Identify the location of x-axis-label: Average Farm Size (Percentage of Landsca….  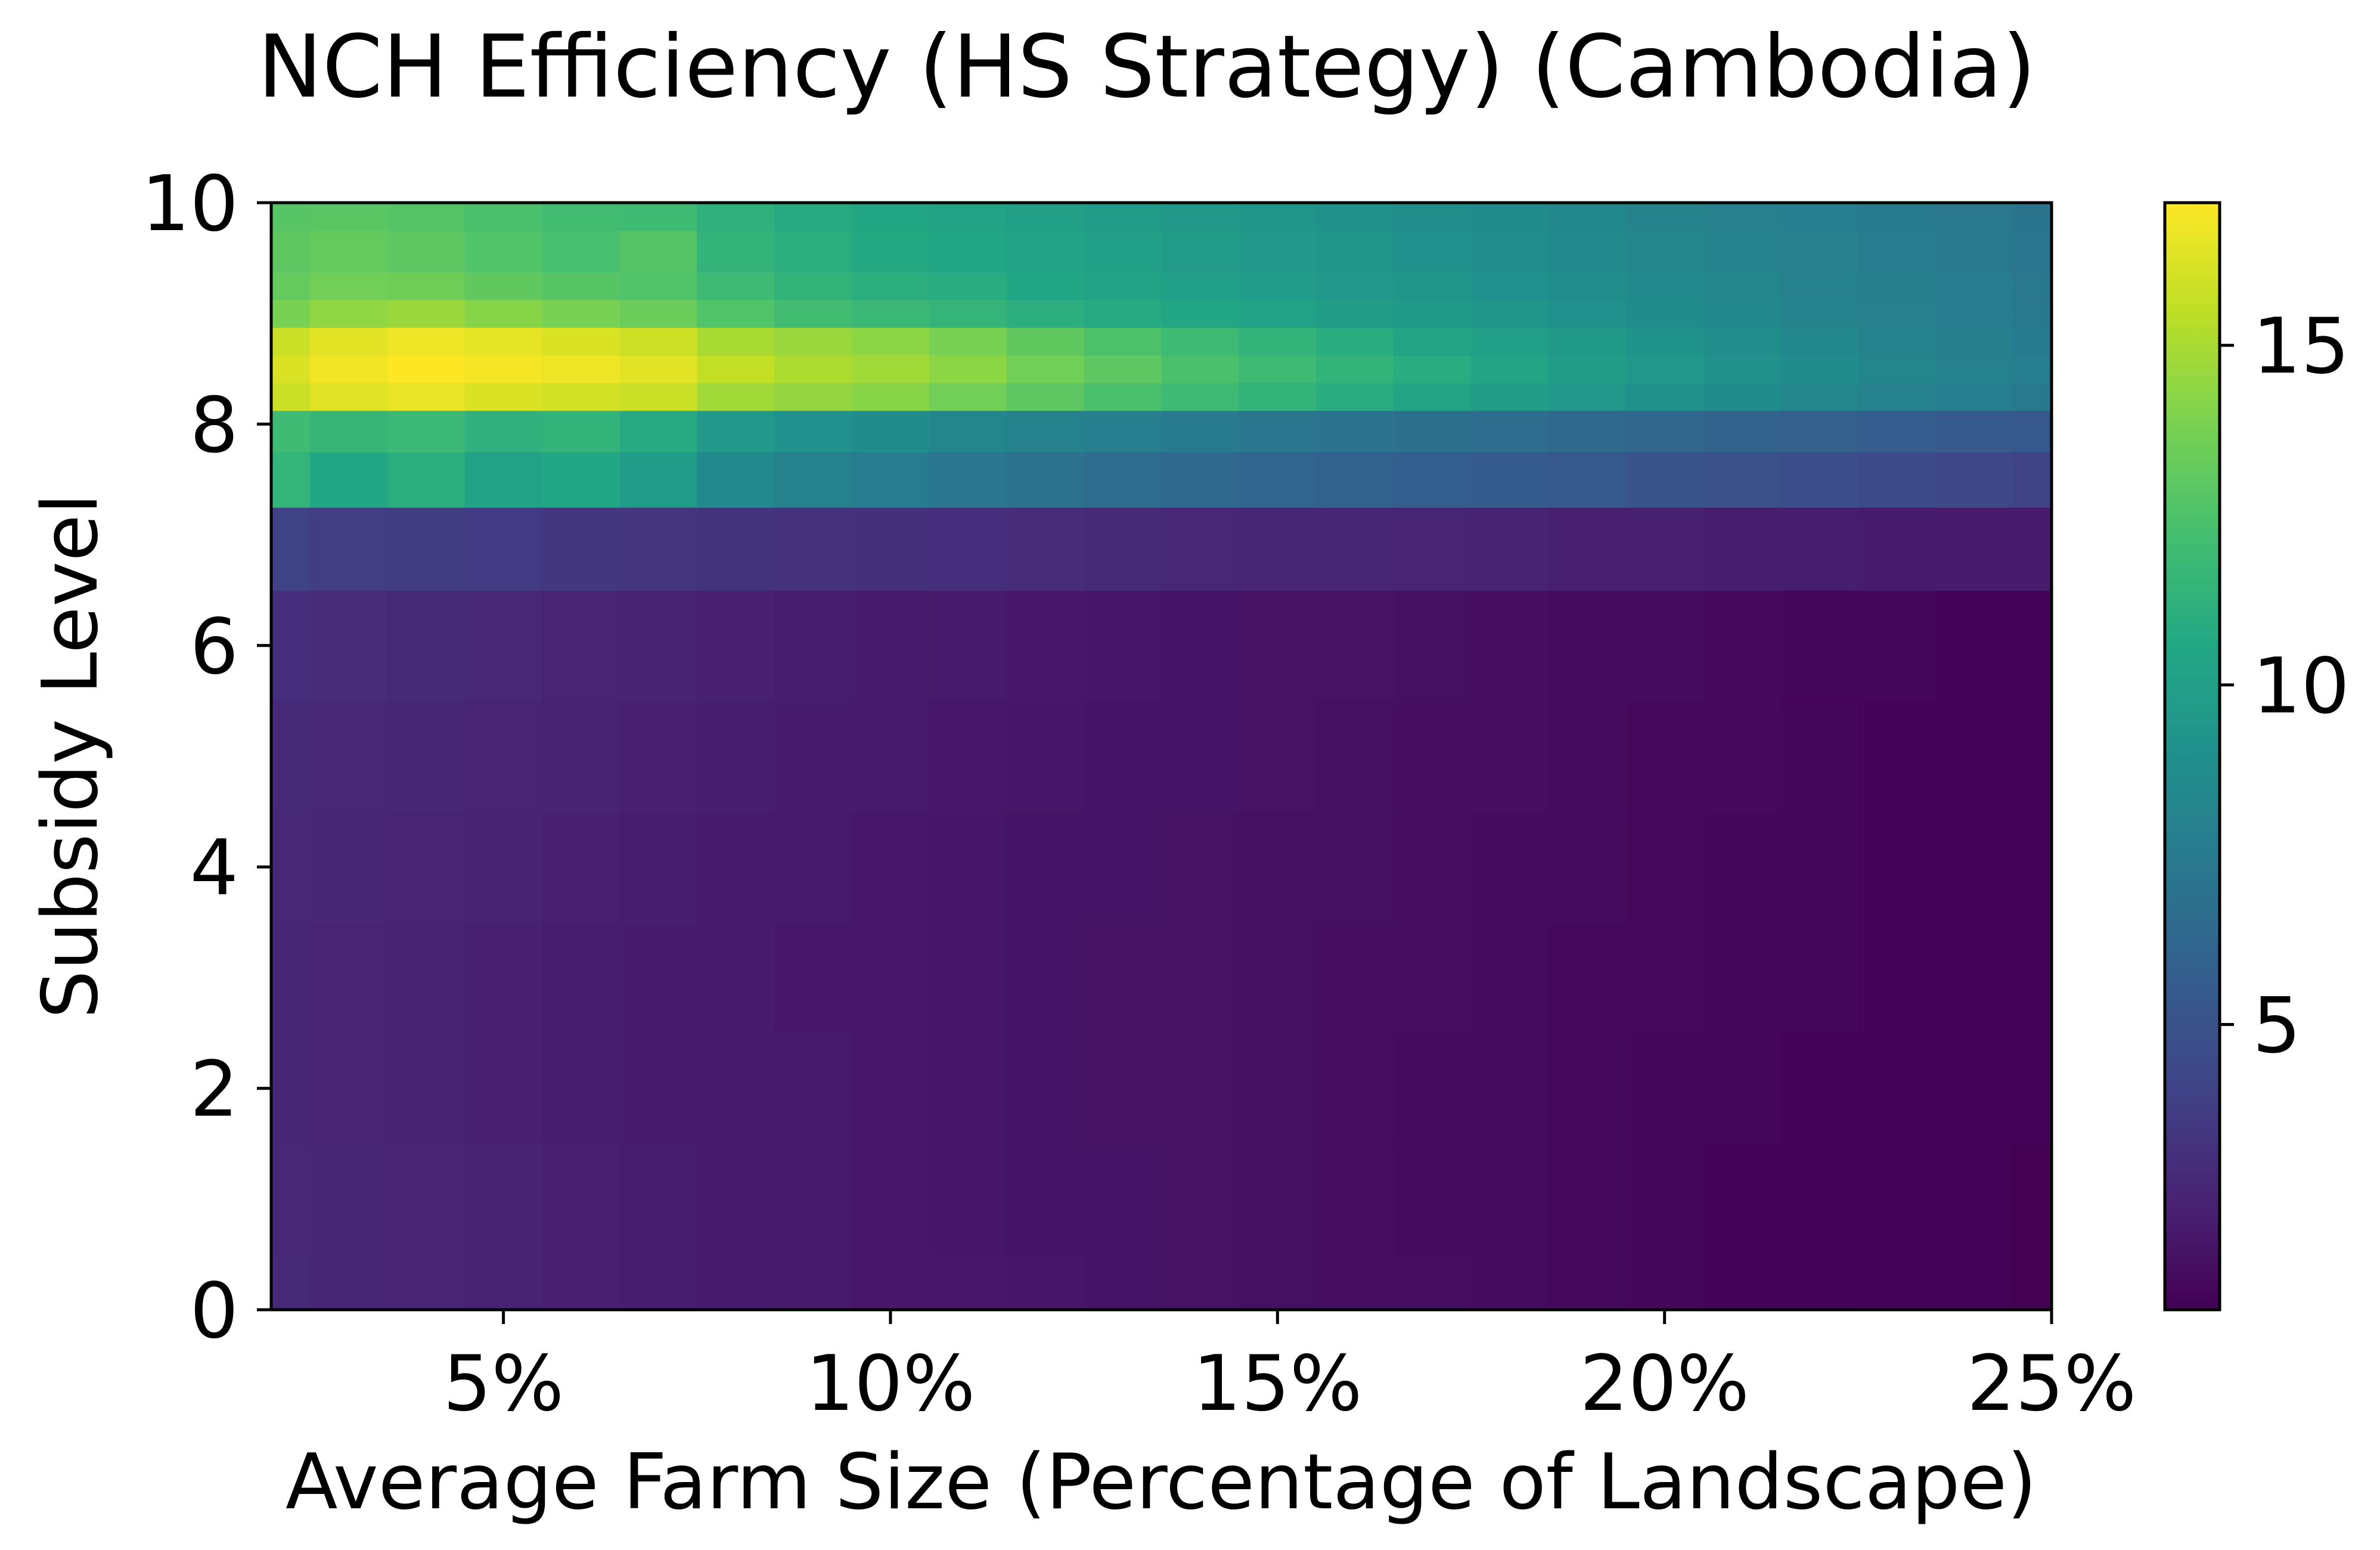
(1161, 1482).